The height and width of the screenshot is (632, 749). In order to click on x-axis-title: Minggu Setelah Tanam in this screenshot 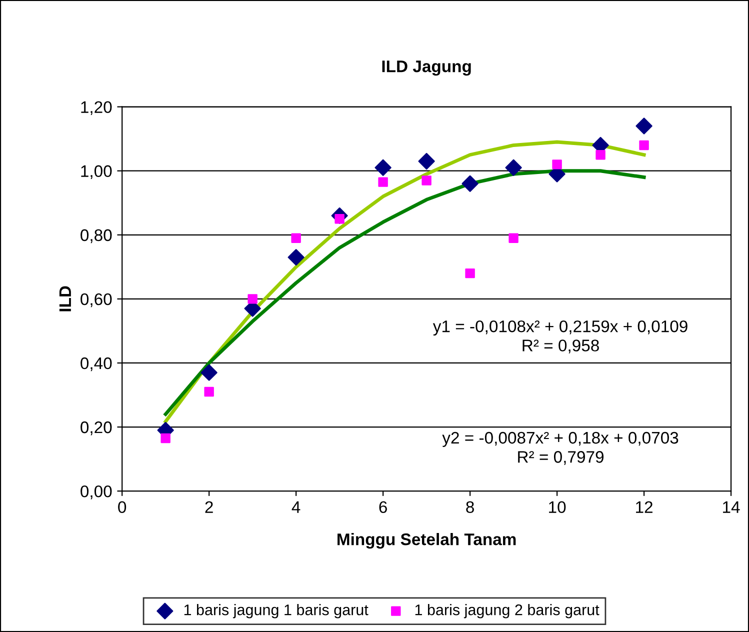, I will do `click(427, 540)`.